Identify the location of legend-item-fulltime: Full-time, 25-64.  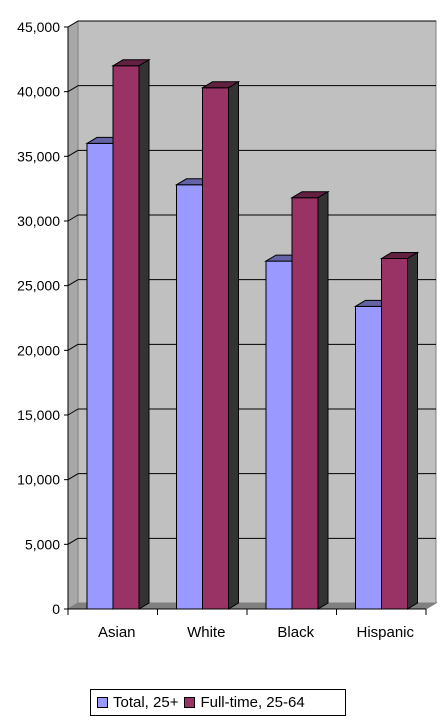
(244, 702).